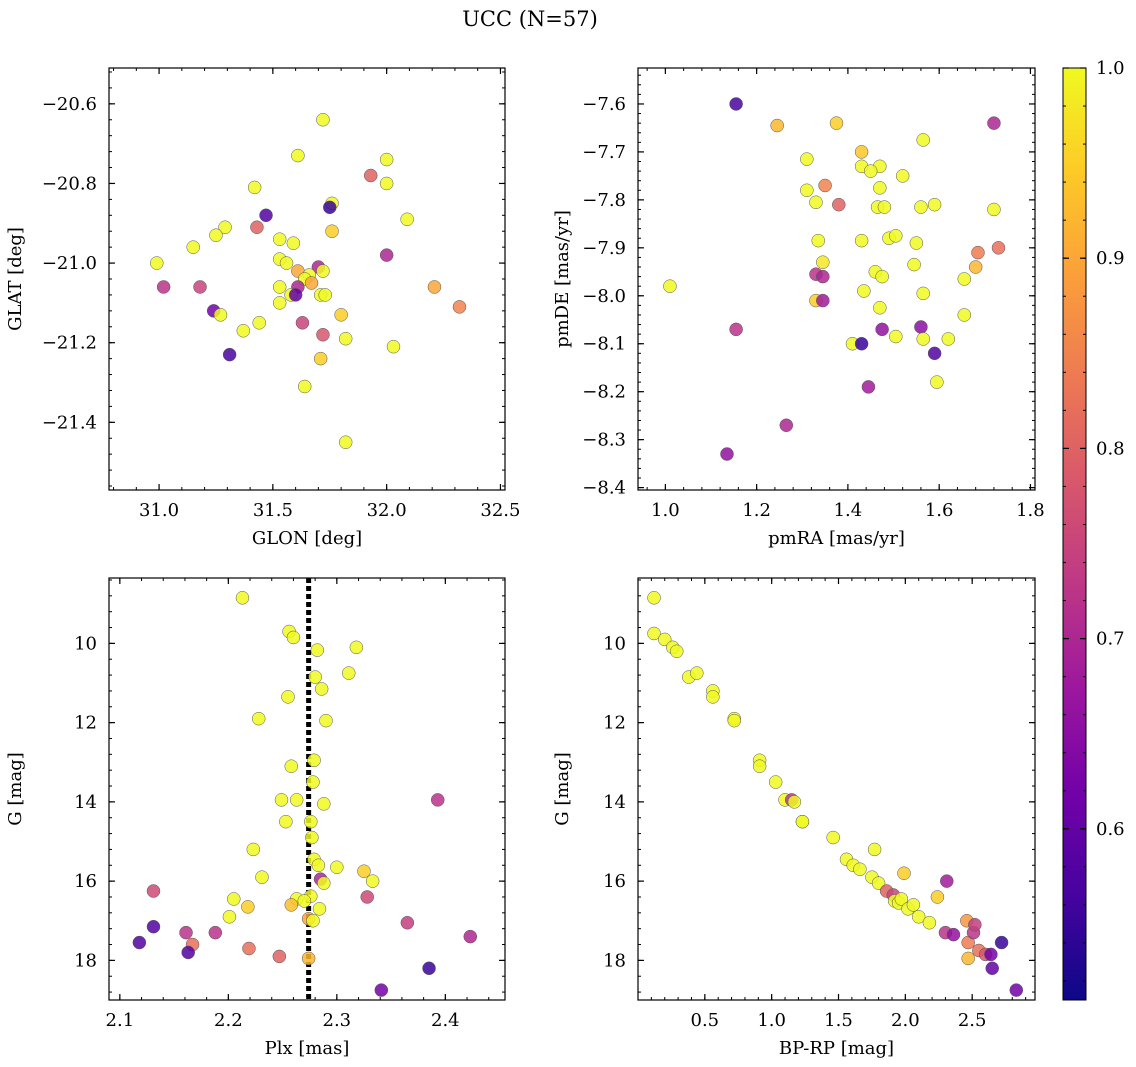  I want to click on axes-frame, so click(836, 789).